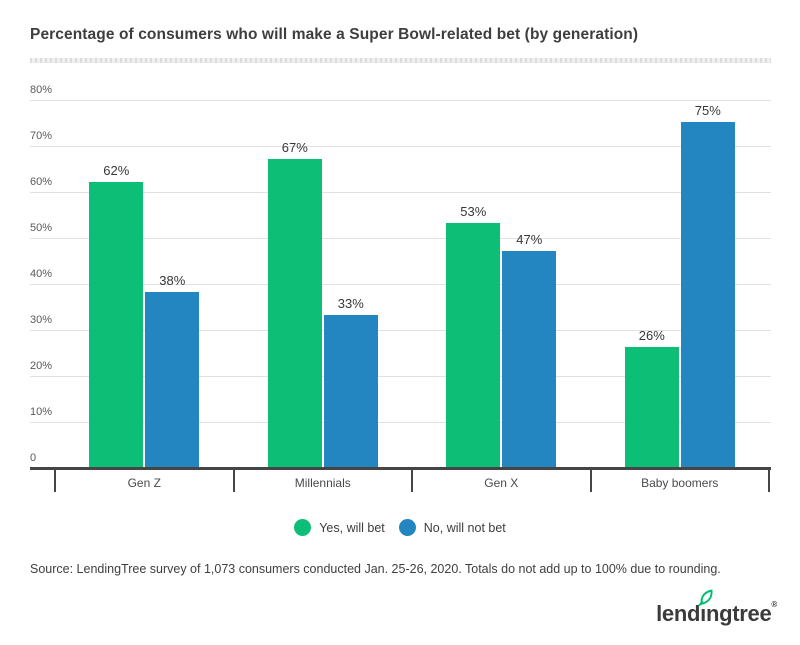 The width and height of the screenshot is (800, 645). I want to click on chart-legend: Yes, will bet No, will not bet, so click(400, 527).